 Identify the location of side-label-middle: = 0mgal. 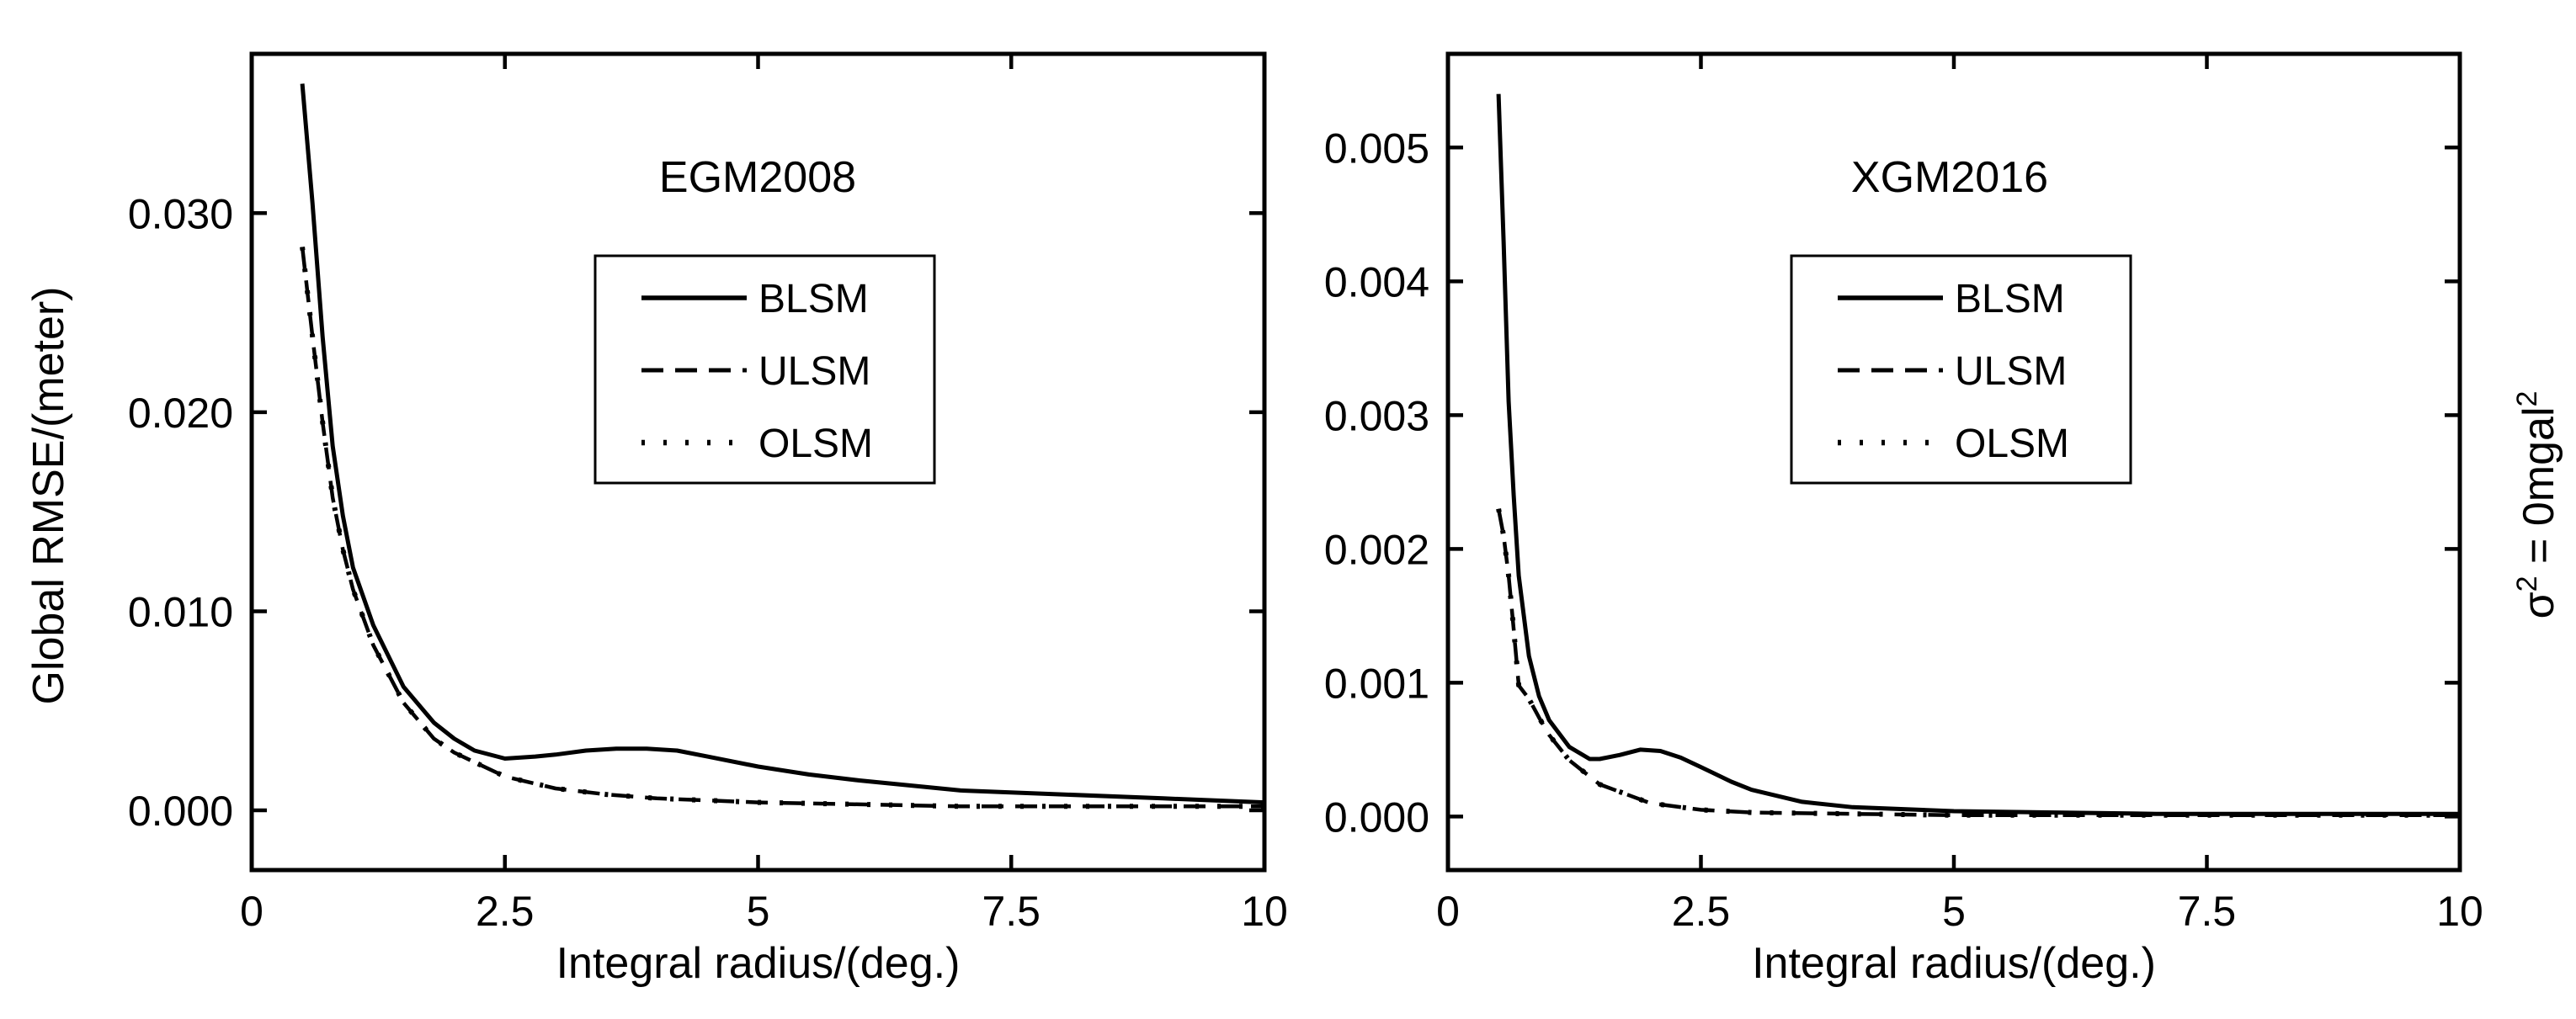
(2539, 491).